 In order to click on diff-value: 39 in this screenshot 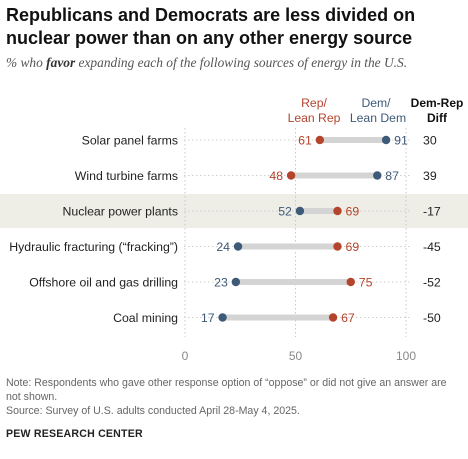, I will do `click(430, 176)`.